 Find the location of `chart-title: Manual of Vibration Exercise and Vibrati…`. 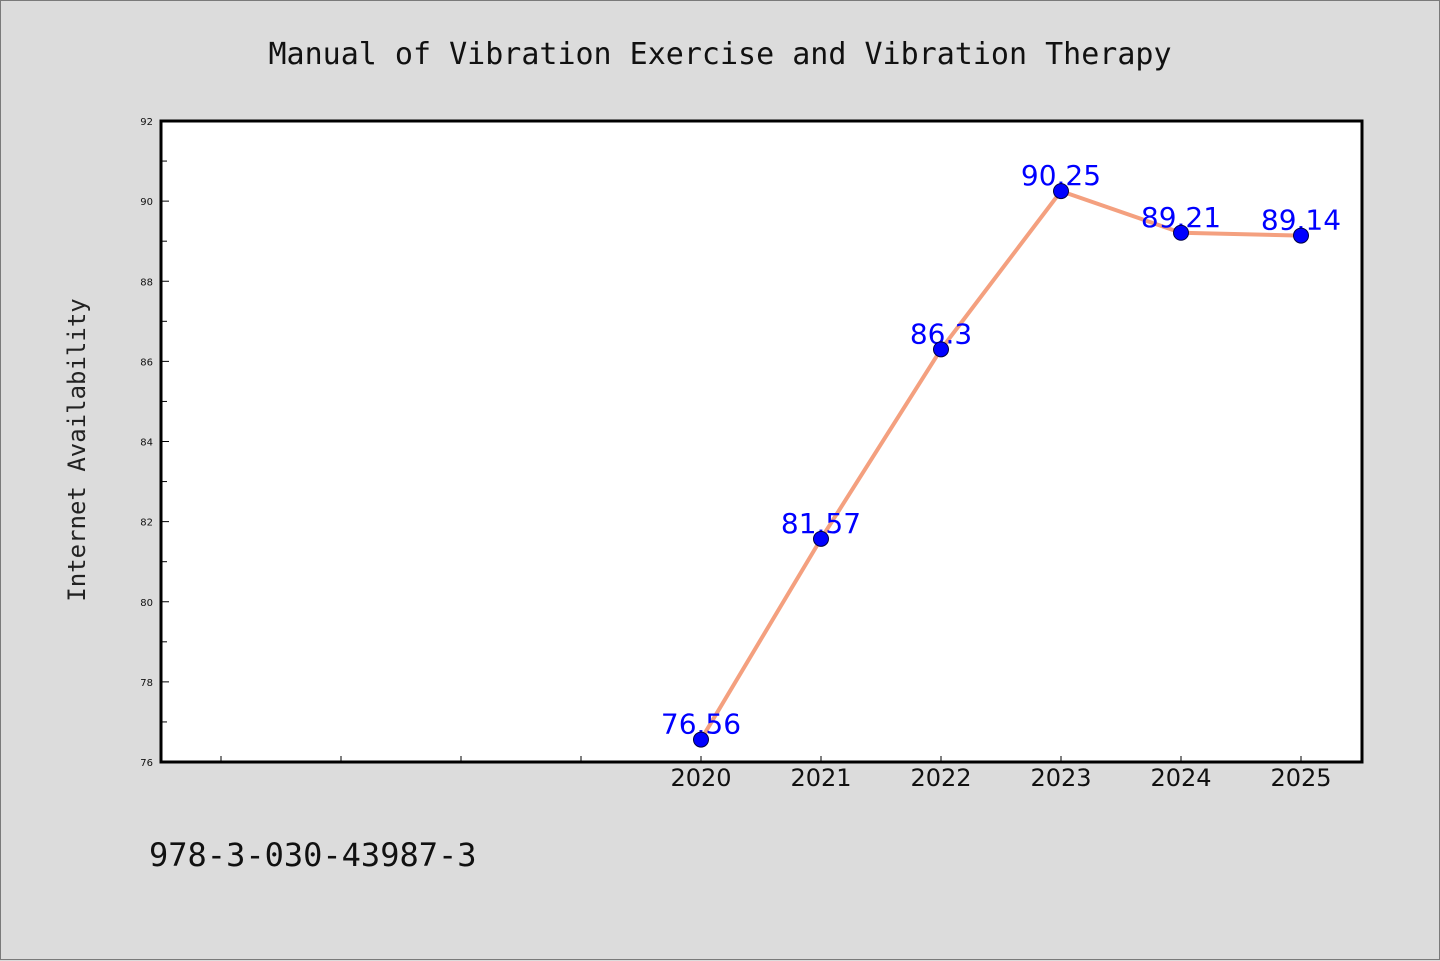

chart-title: Manual of Vibration Exercise and Vibrati… is located at coordinates (719, 54).